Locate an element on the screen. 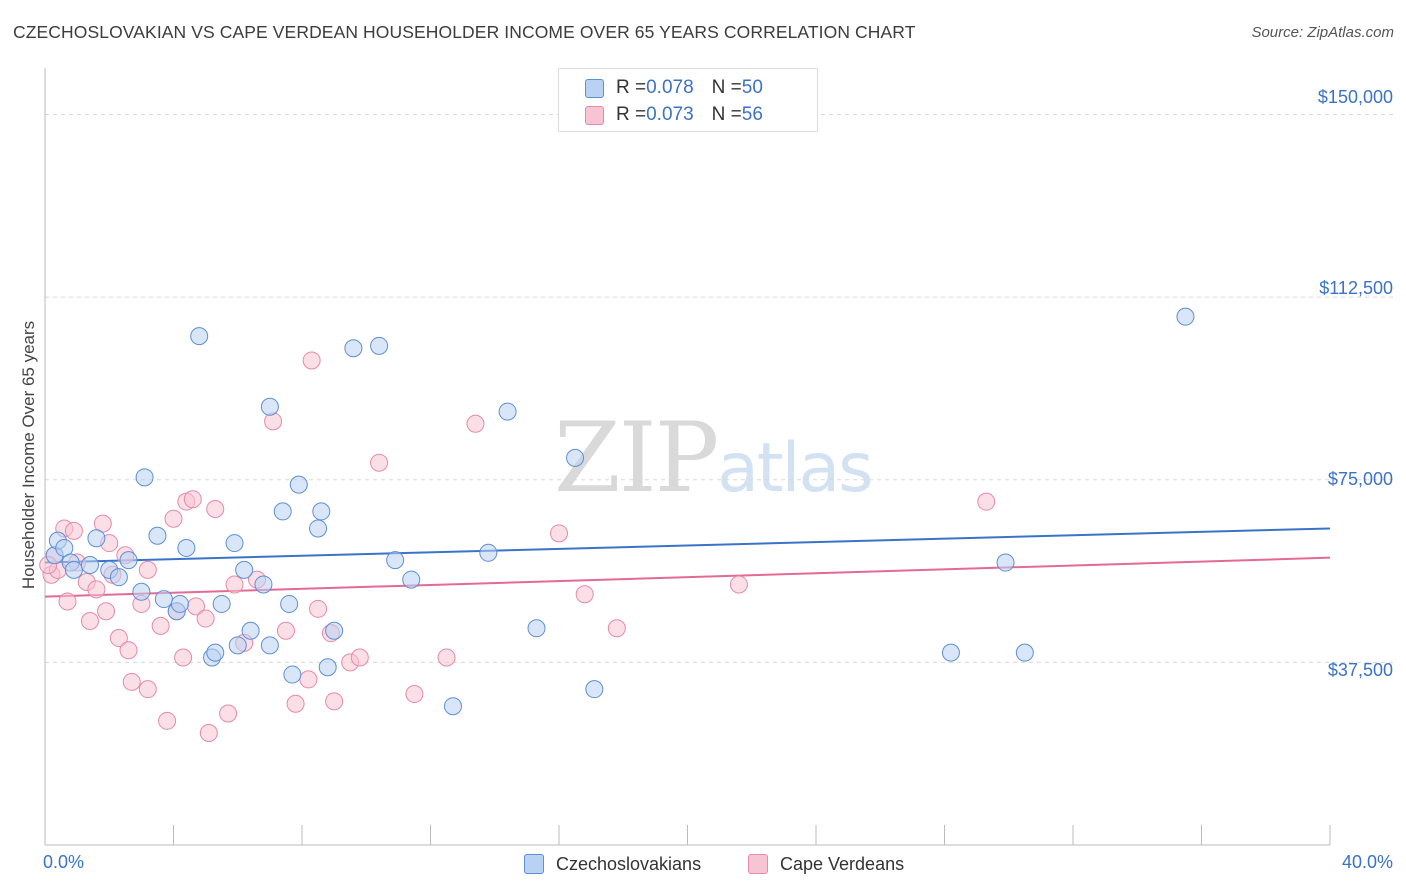 Image resolution: width=1406 pixels, height=892 pixels. watermark-atlas: atlas is located at coordinates (795, 468).